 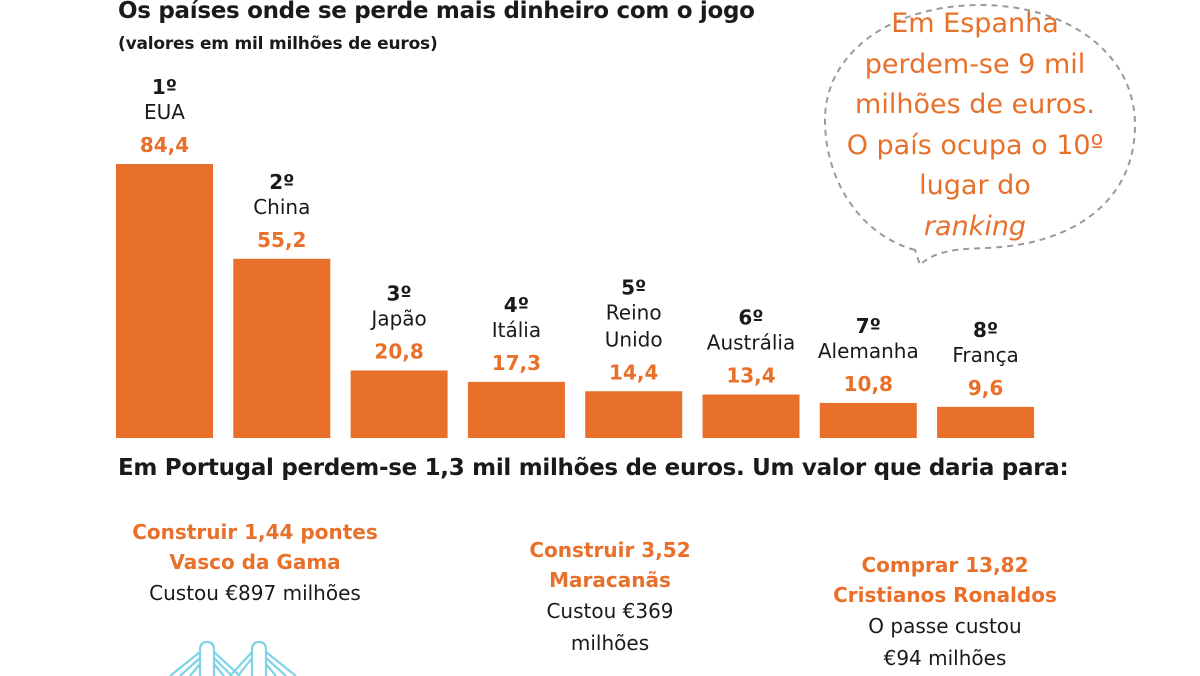 What do you see at coordinates (975, 104) in the screenshot?
I see `callout-line: milhões de euros.` at bounding box center [975, 104].